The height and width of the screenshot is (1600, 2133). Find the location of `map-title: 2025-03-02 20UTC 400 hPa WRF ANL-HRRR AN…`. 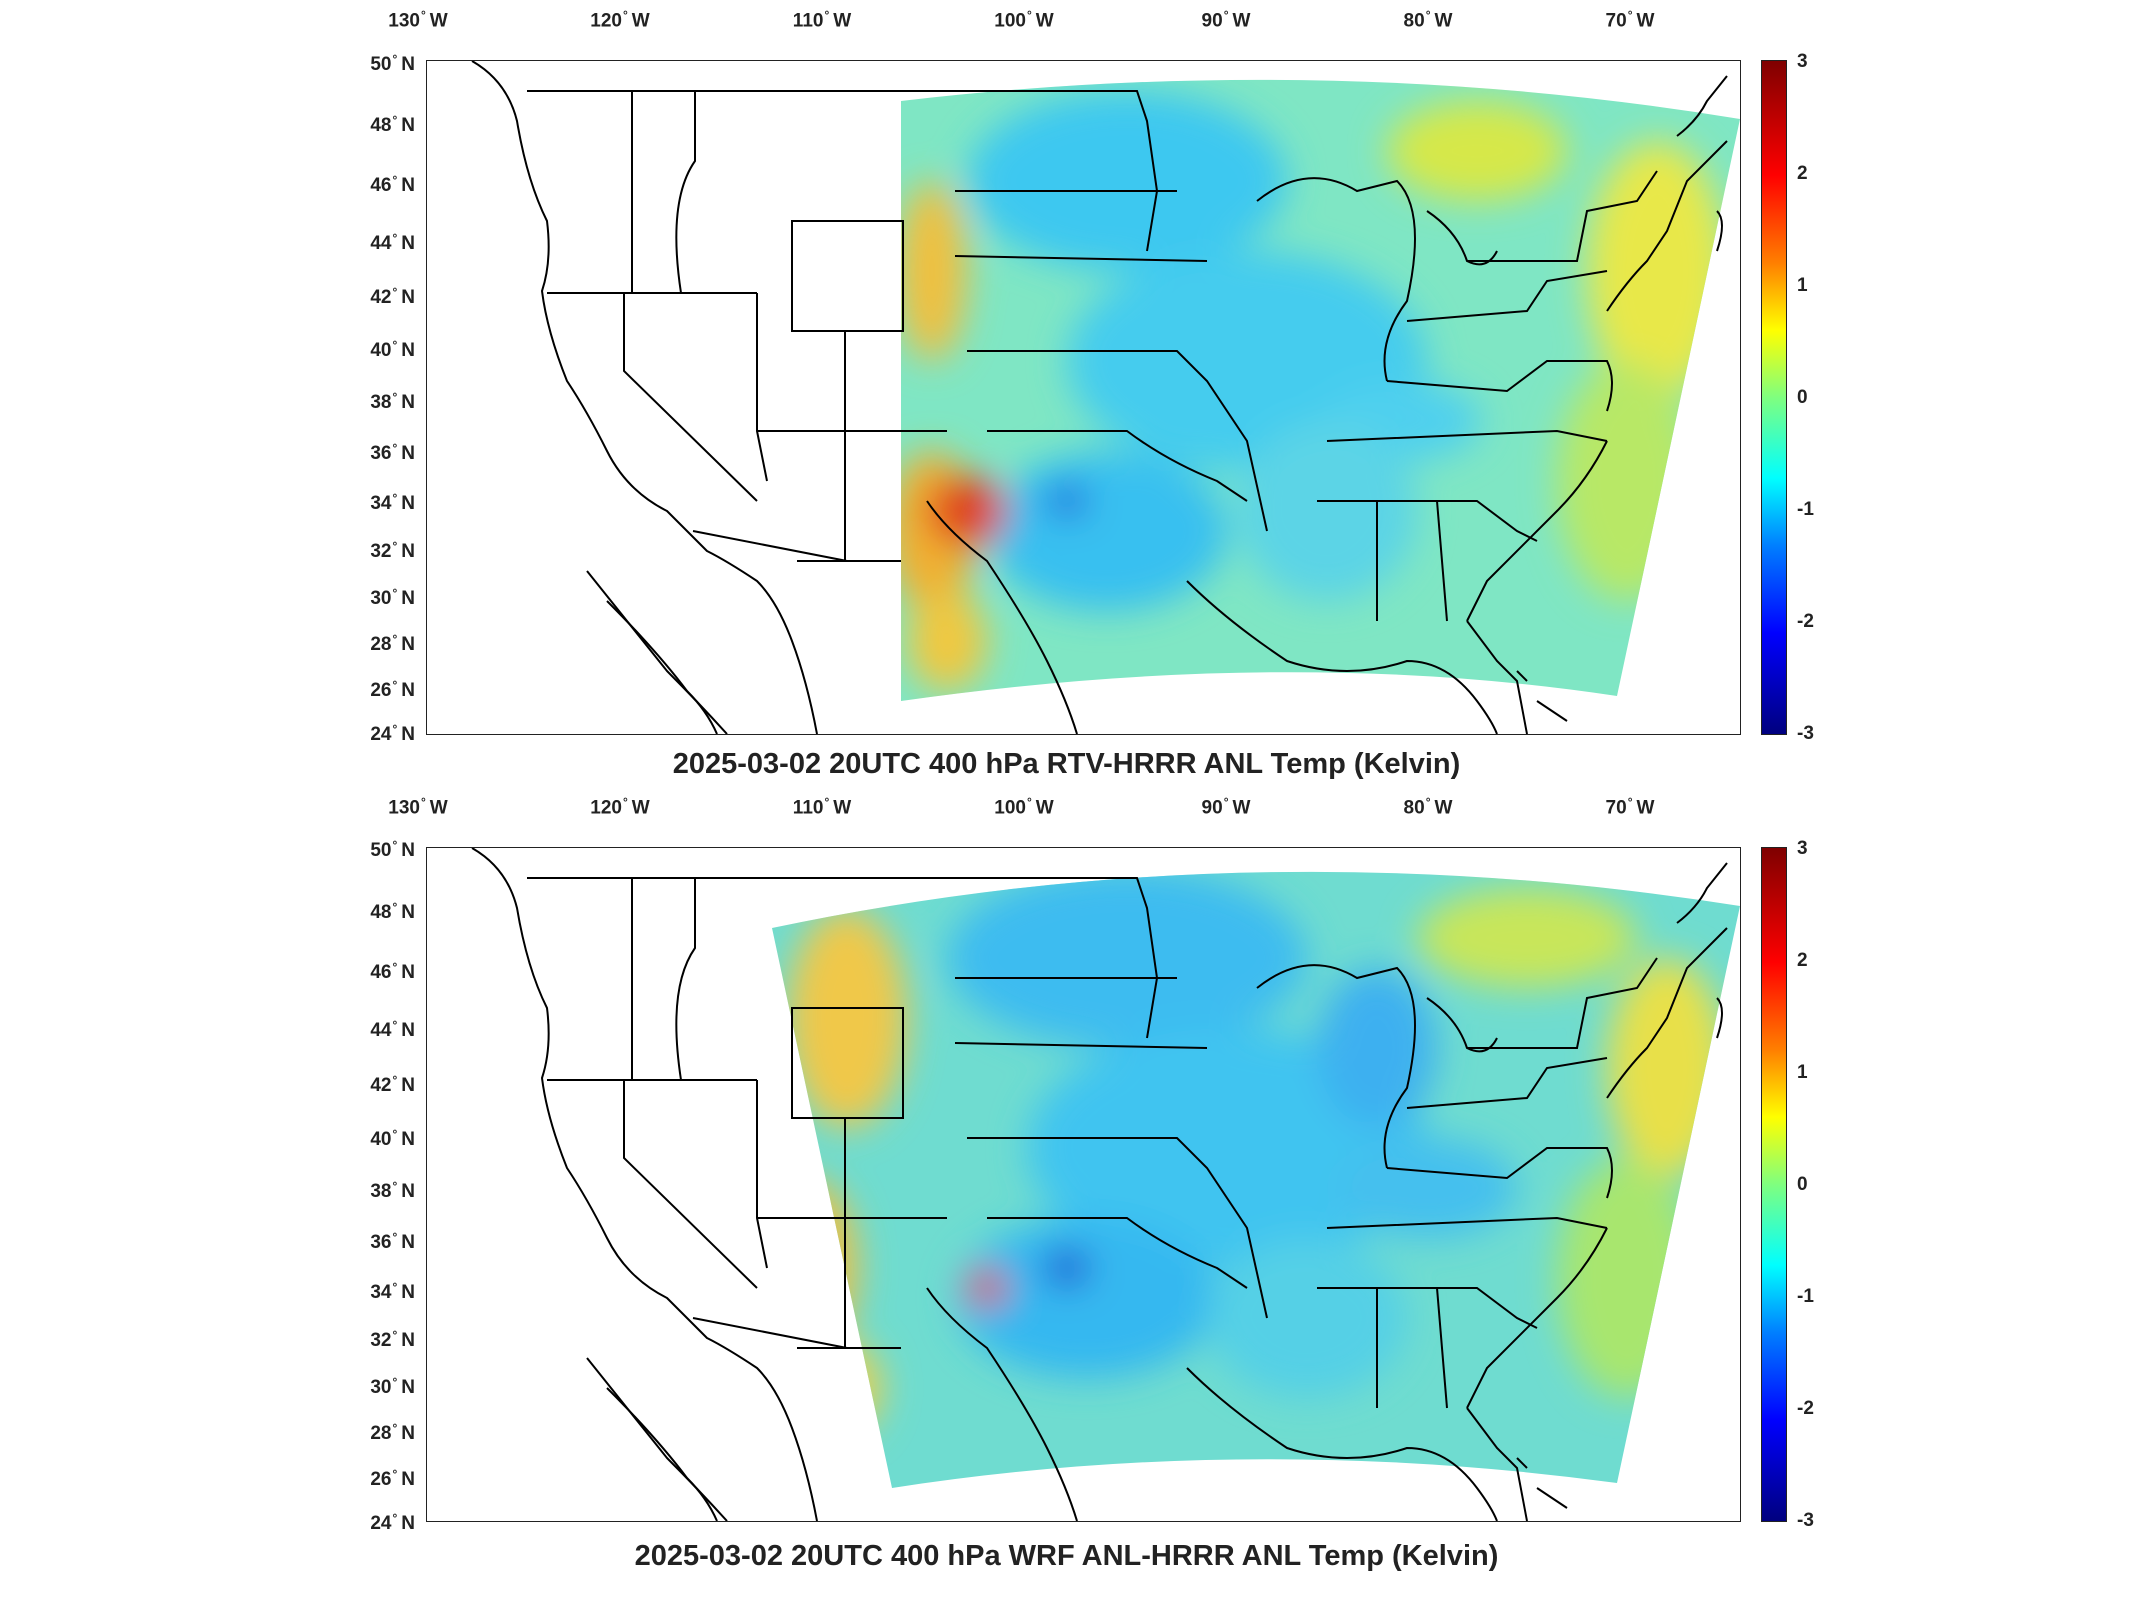

map-title: 2025-03-02 20UTC 400 hPa WRF ANL-HRRR AN… is located at coordinates (1066, 1556).